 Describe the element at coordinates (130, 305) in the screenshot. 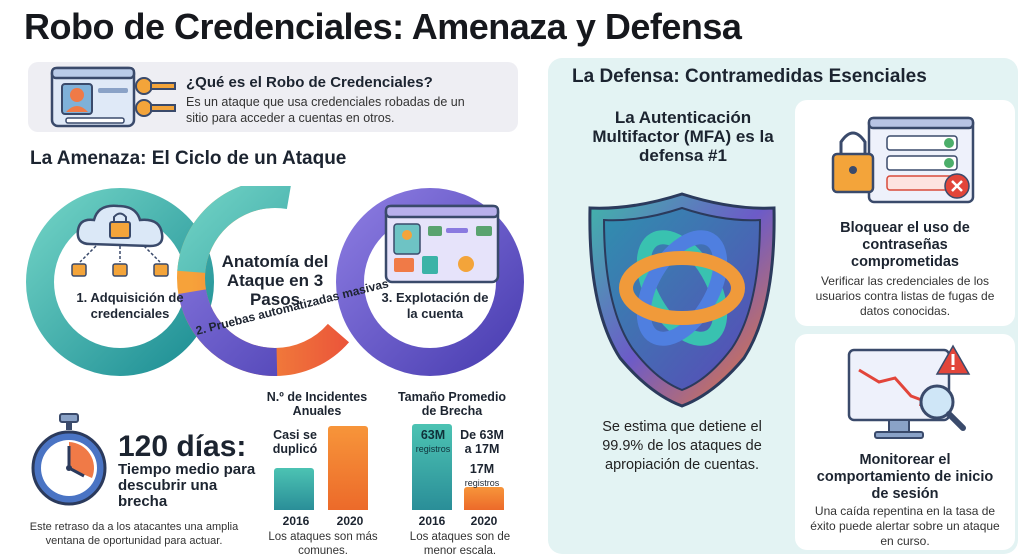

I see `step-1-label: 1. Adquisición de credenciales` at that location.